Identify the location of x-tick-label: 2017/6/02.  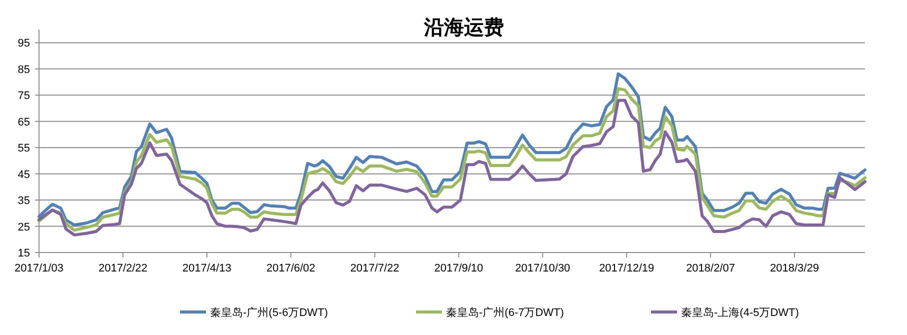
(291, 268).